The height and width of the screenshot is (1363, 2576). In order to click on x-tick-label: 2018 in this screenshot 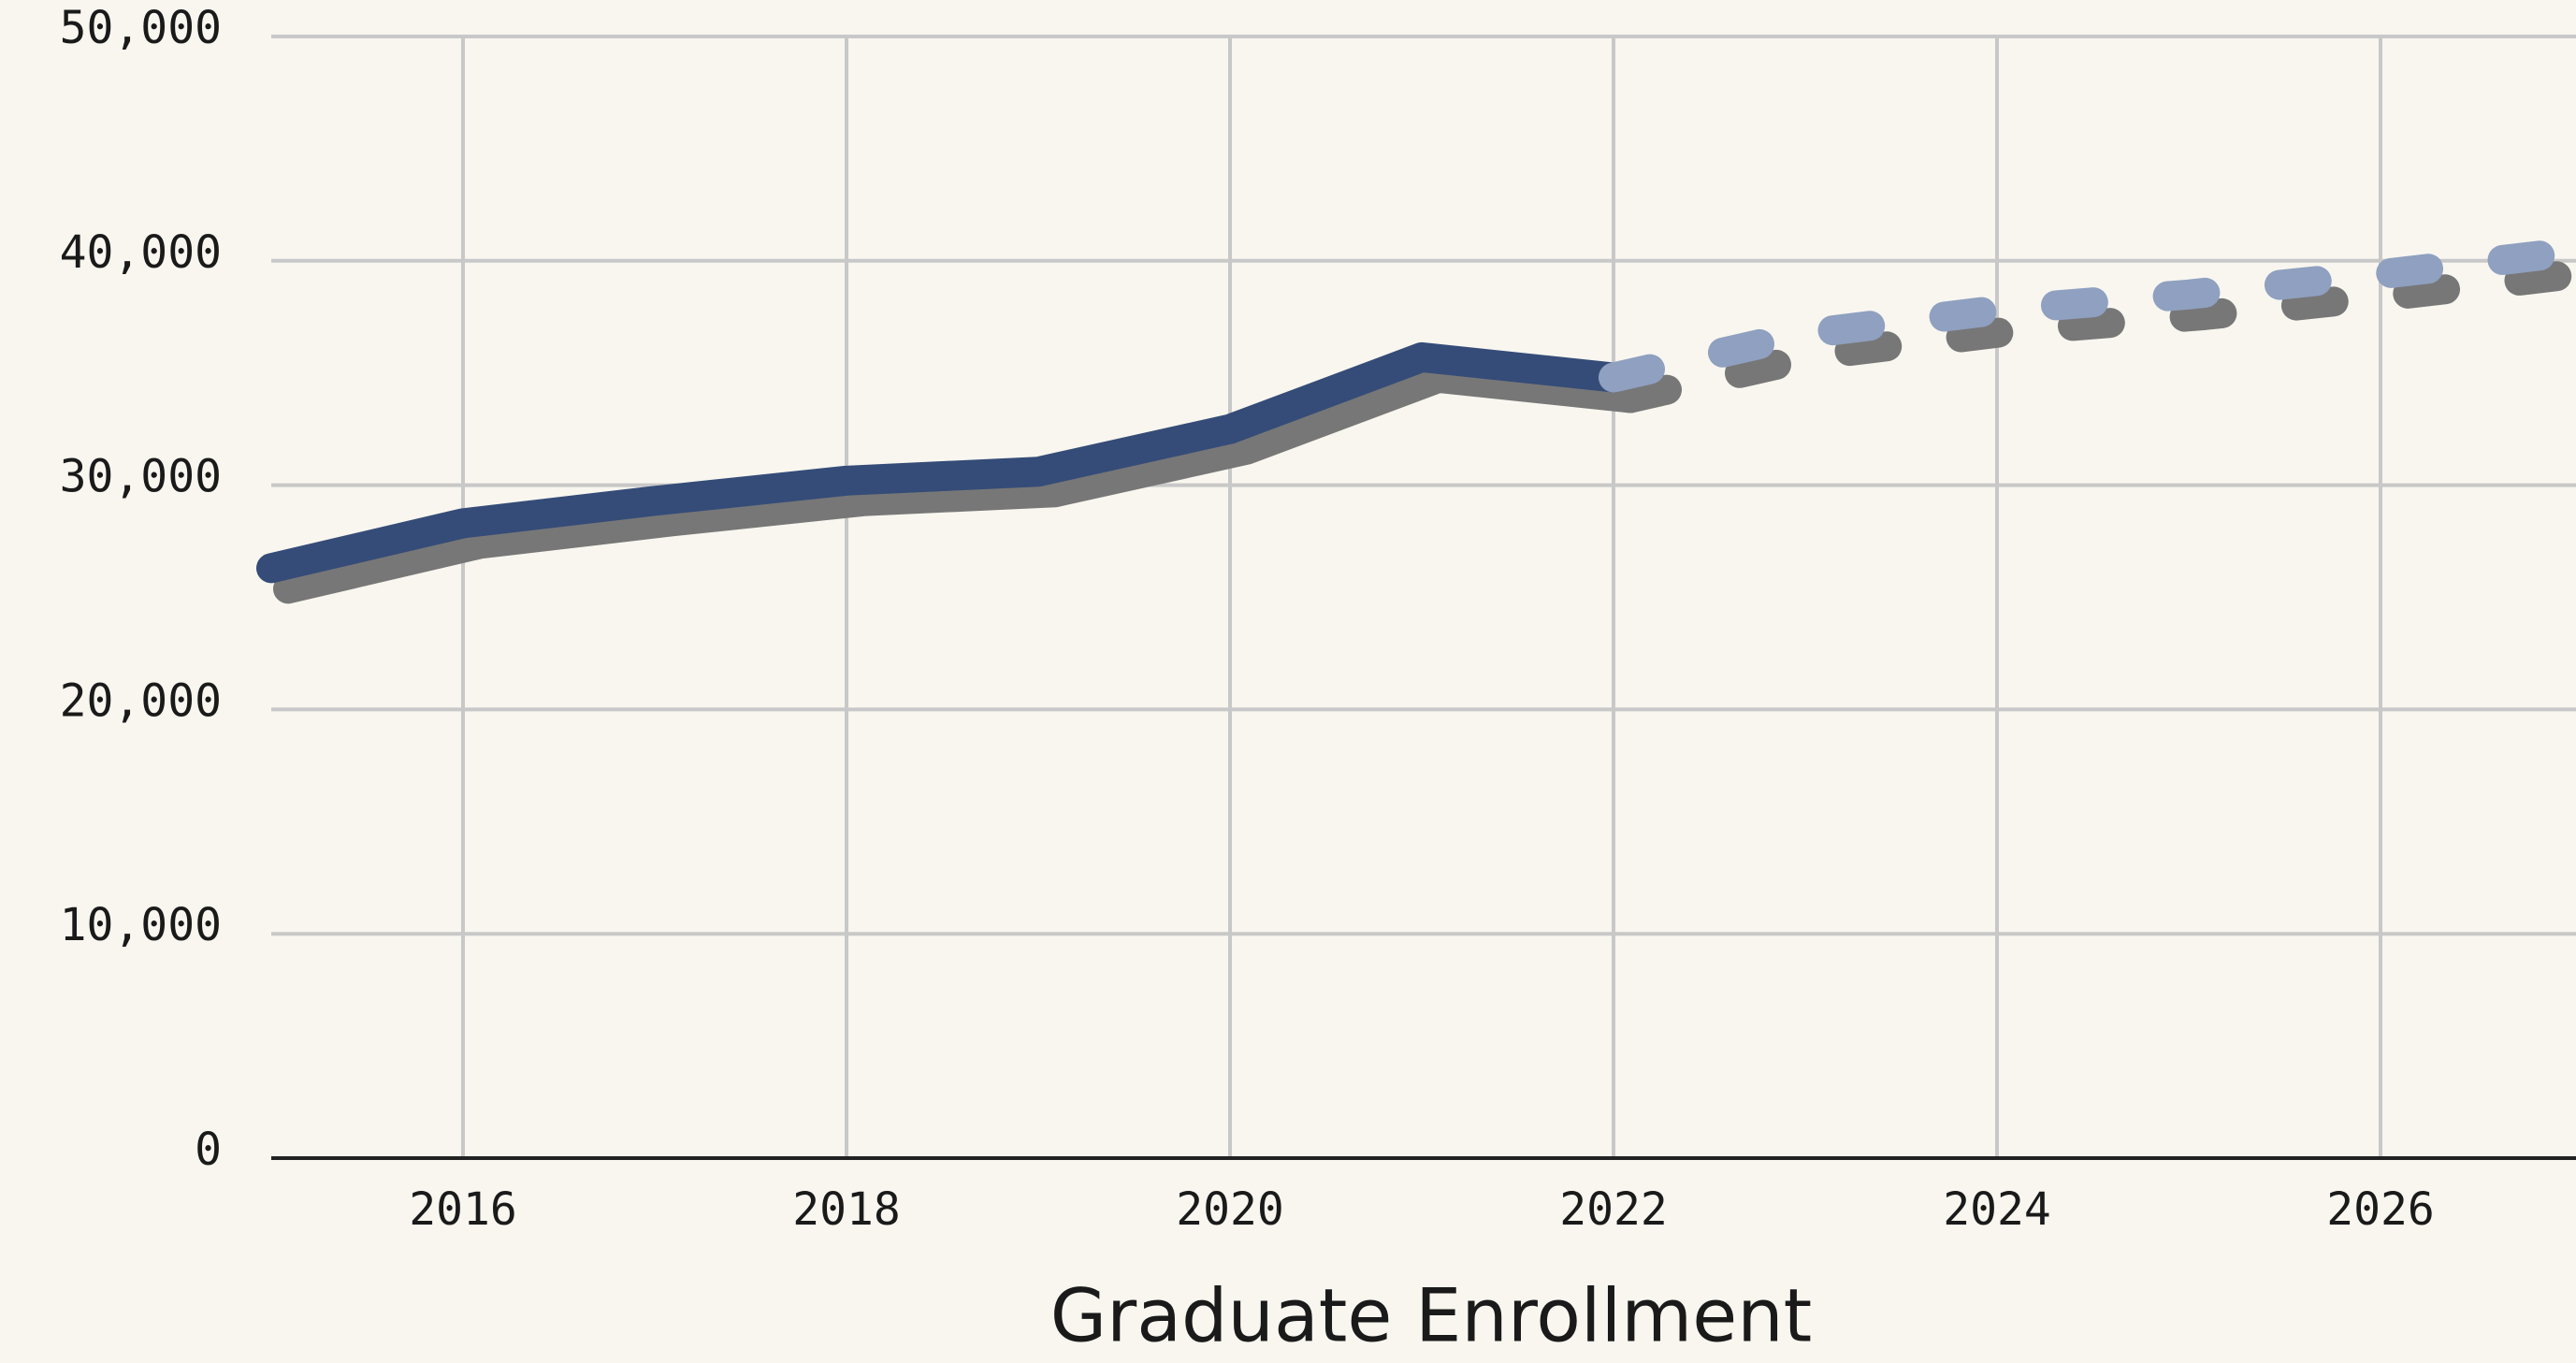, I will do `click(846, 1209)`.